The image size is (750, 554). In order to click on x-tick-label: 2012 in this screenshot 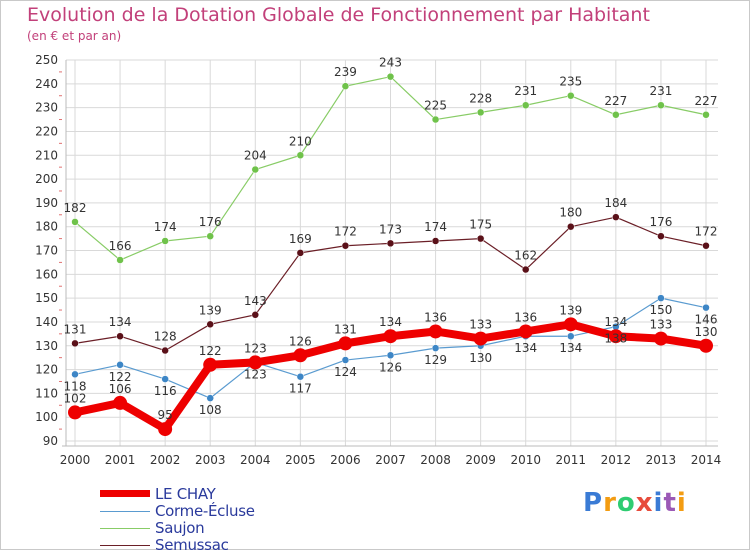, I will do `click(616, 460)`.